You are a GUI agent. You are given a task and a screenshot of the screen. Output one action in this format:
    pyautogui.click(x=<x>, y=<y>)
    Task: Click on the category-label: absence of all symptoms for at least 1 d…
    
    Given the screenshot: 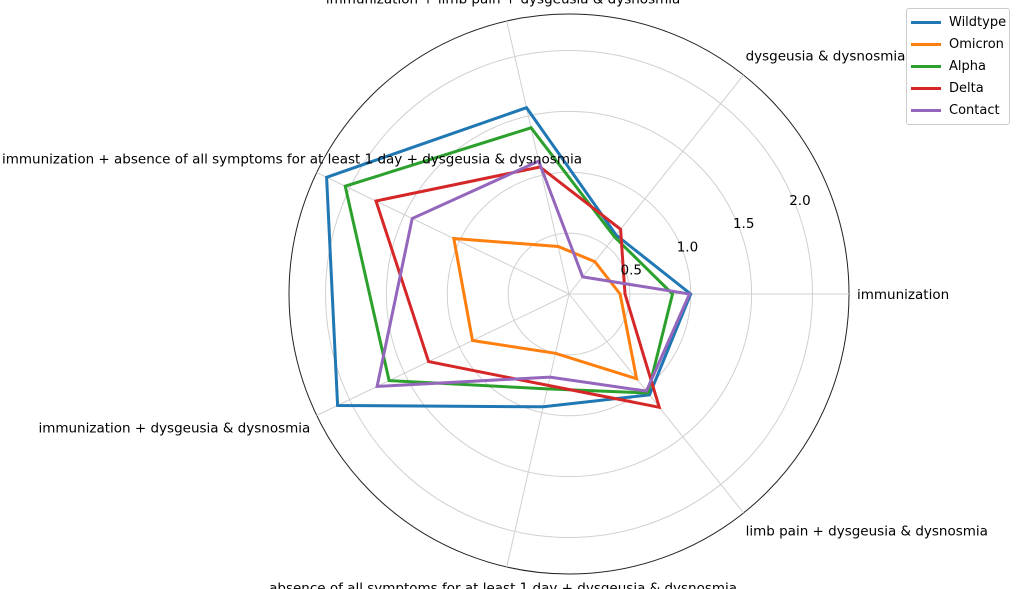 What is the action you would take?
    pyautogui.click(x=503, y=585)
    